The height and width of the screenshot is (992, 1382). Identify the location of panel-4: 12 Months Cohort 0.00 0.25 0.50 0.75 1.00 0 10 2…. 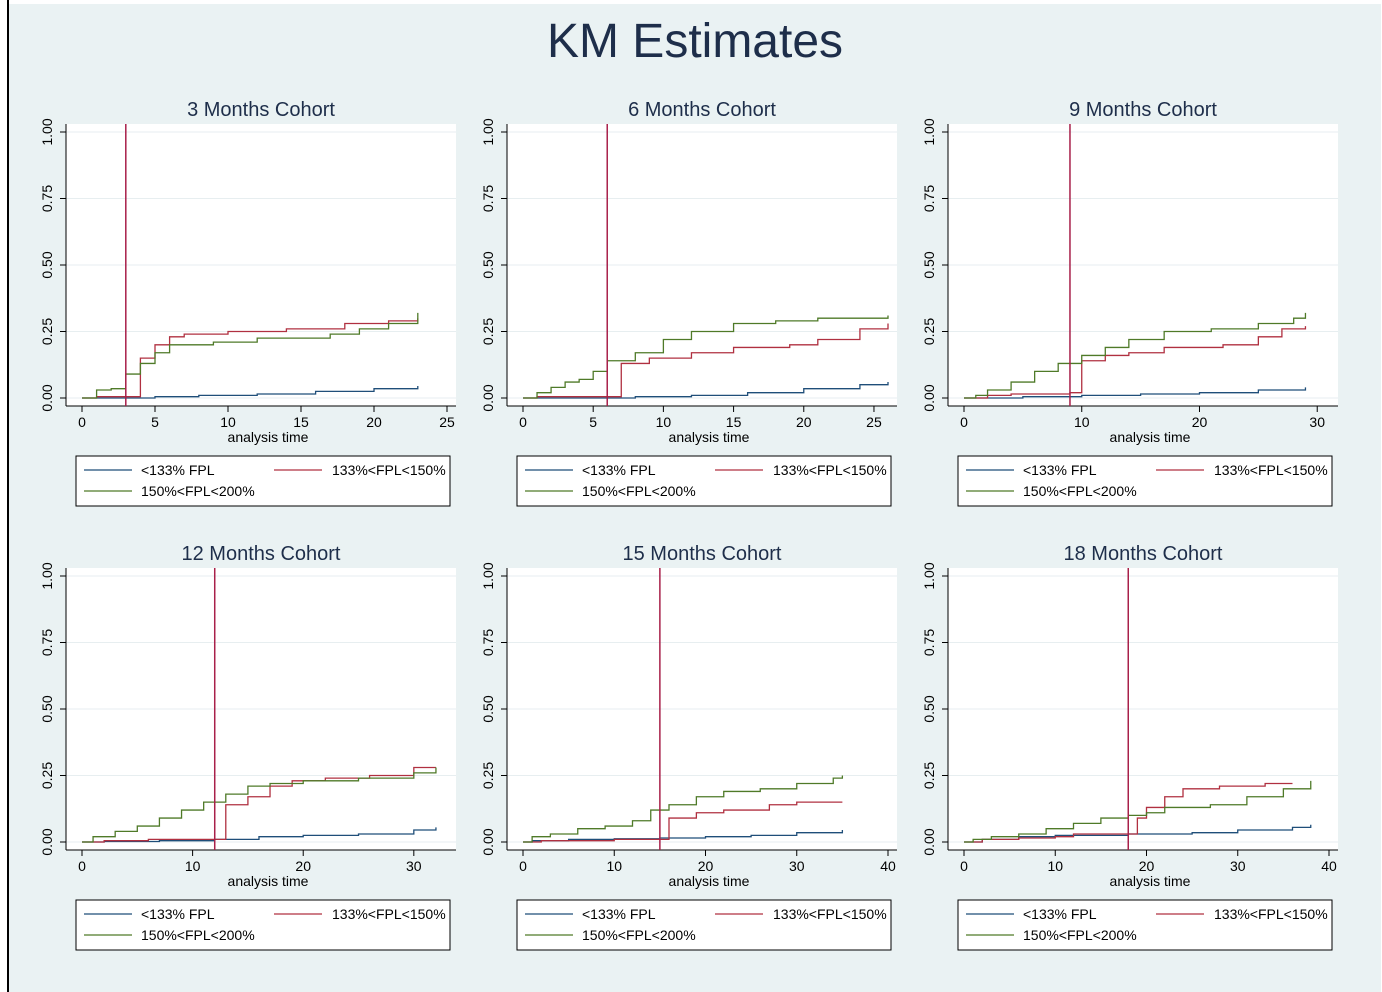
(247, 747).